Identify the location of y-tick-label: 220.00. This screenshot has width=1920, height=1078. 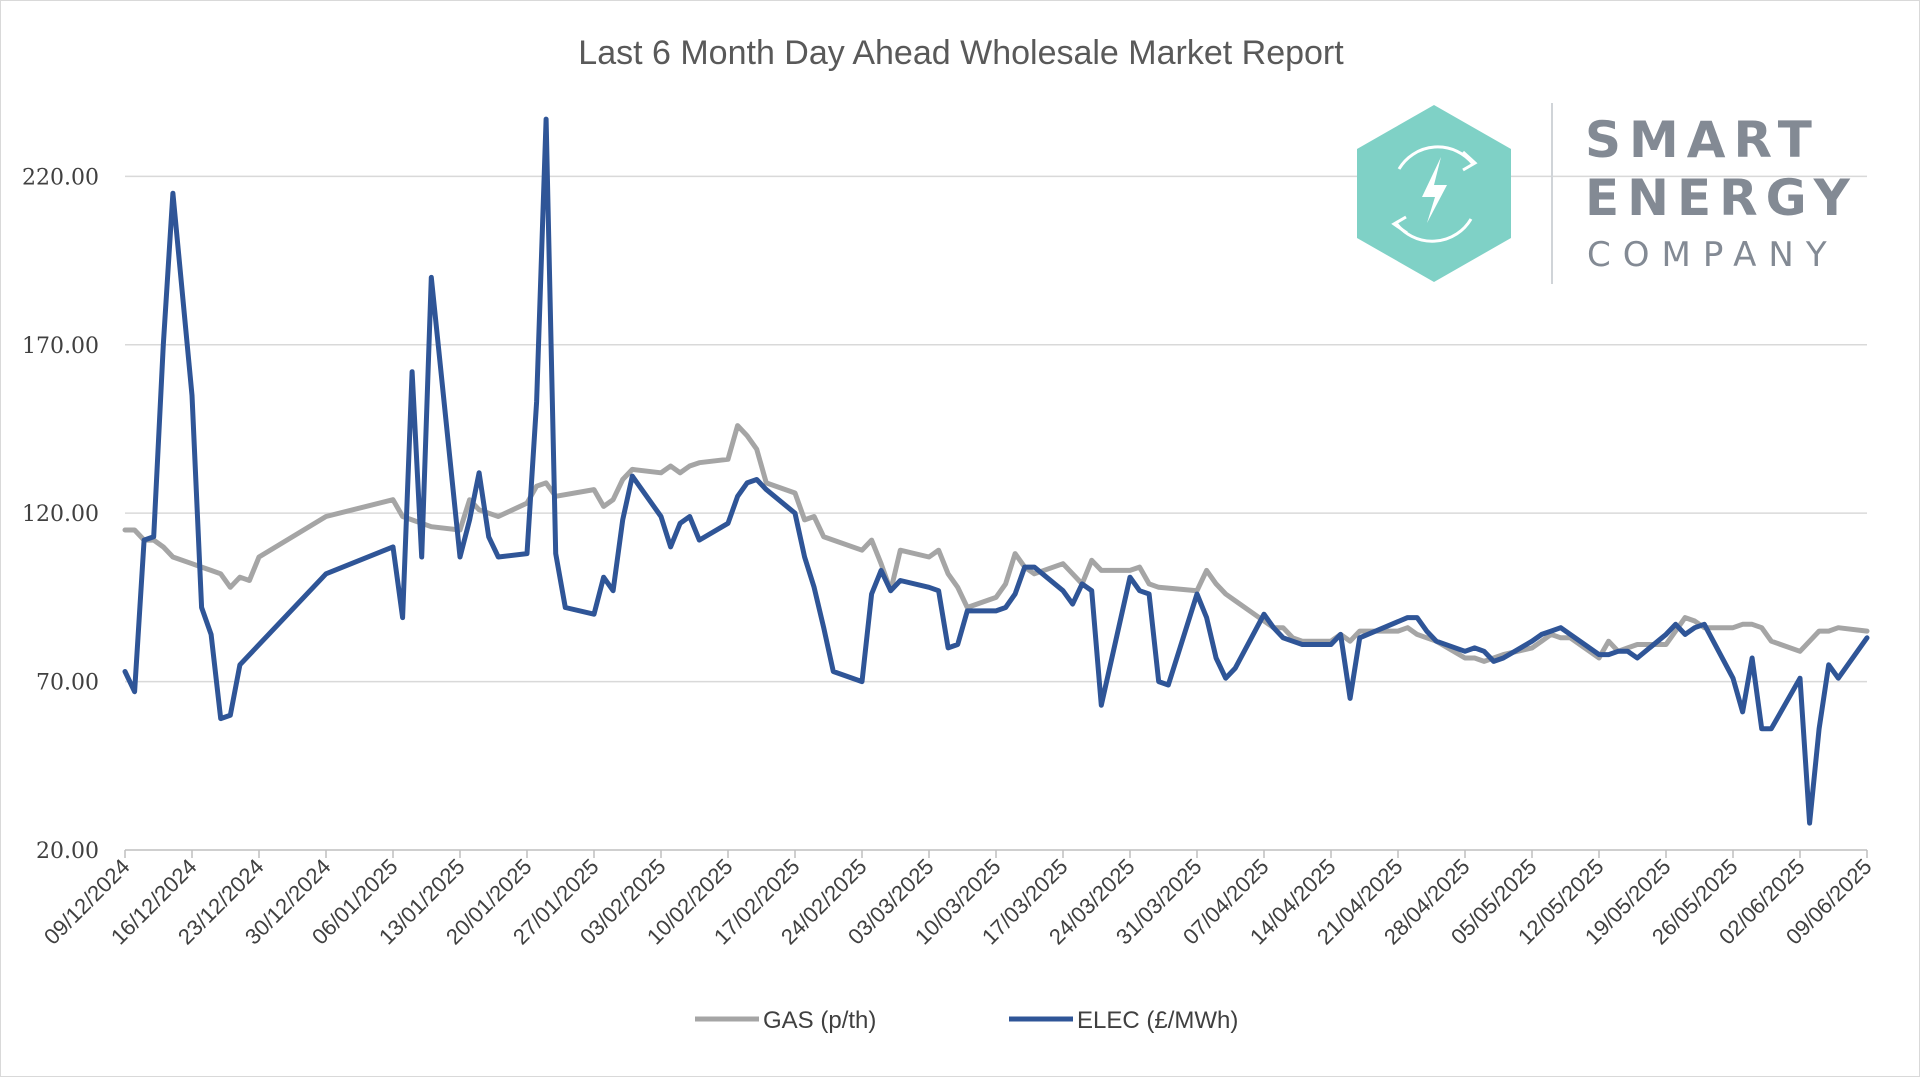
(60, 177).